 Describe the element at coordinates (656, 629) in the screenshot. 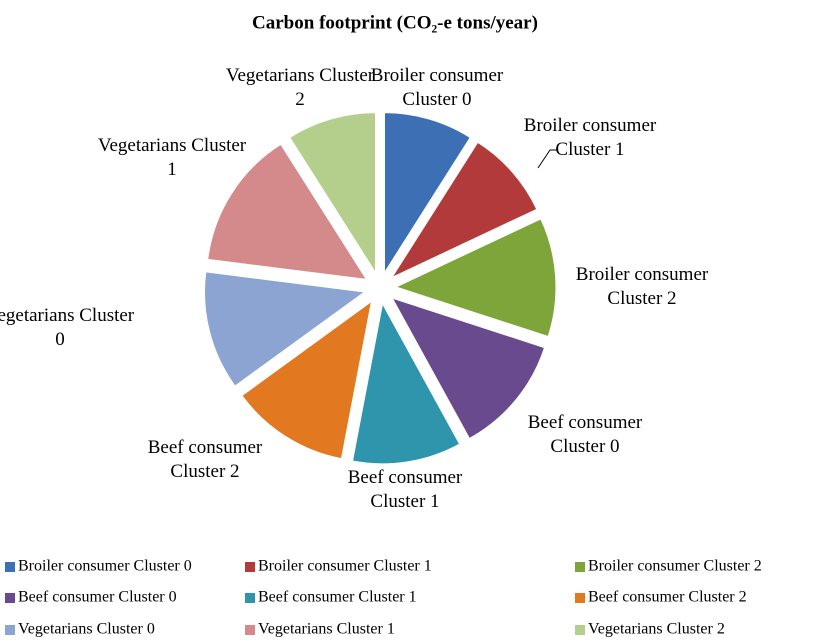

I see `legend-label: Vegetarians Cluster 2` at that location.